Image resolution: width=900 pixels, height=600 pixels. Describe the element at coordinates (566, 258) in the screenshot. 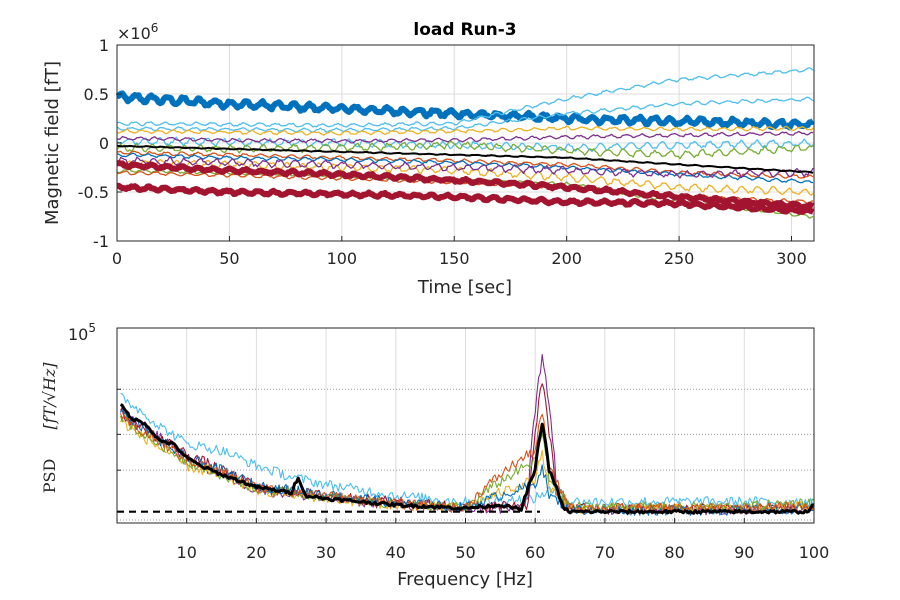

I see `top-x-tick-label: 200` at that location.